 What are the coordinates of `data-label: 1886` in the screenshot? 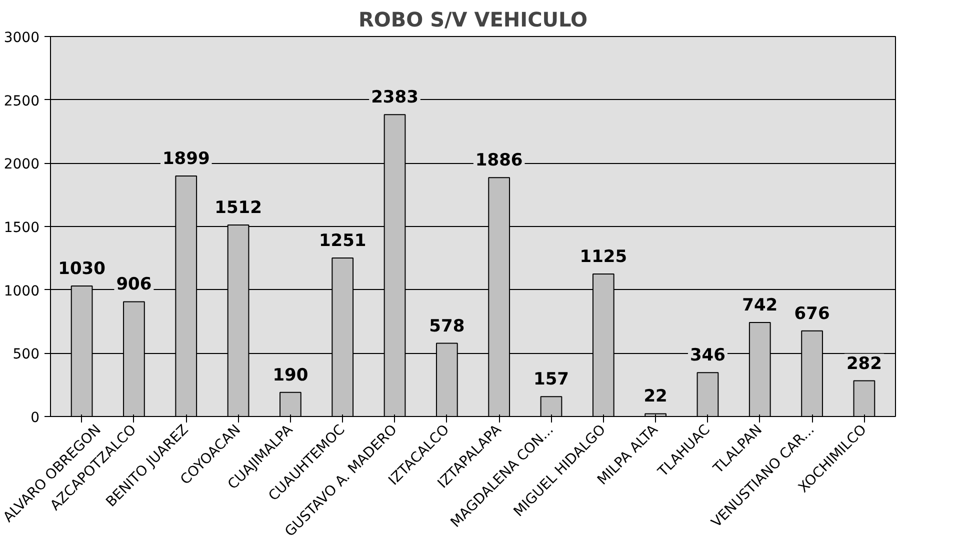 It's located at (499, 160).